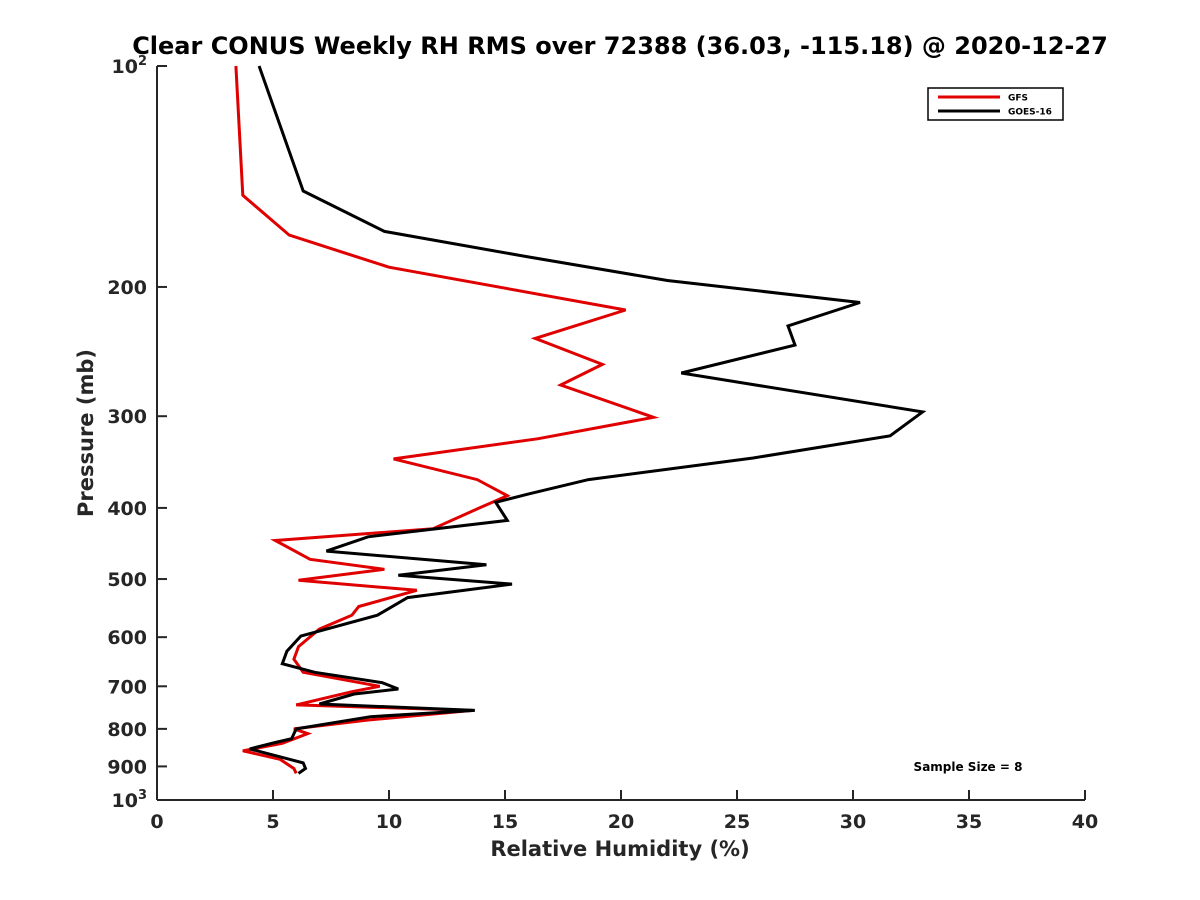  I want to click on legend-label-0: GFS, so click(1018, 99).